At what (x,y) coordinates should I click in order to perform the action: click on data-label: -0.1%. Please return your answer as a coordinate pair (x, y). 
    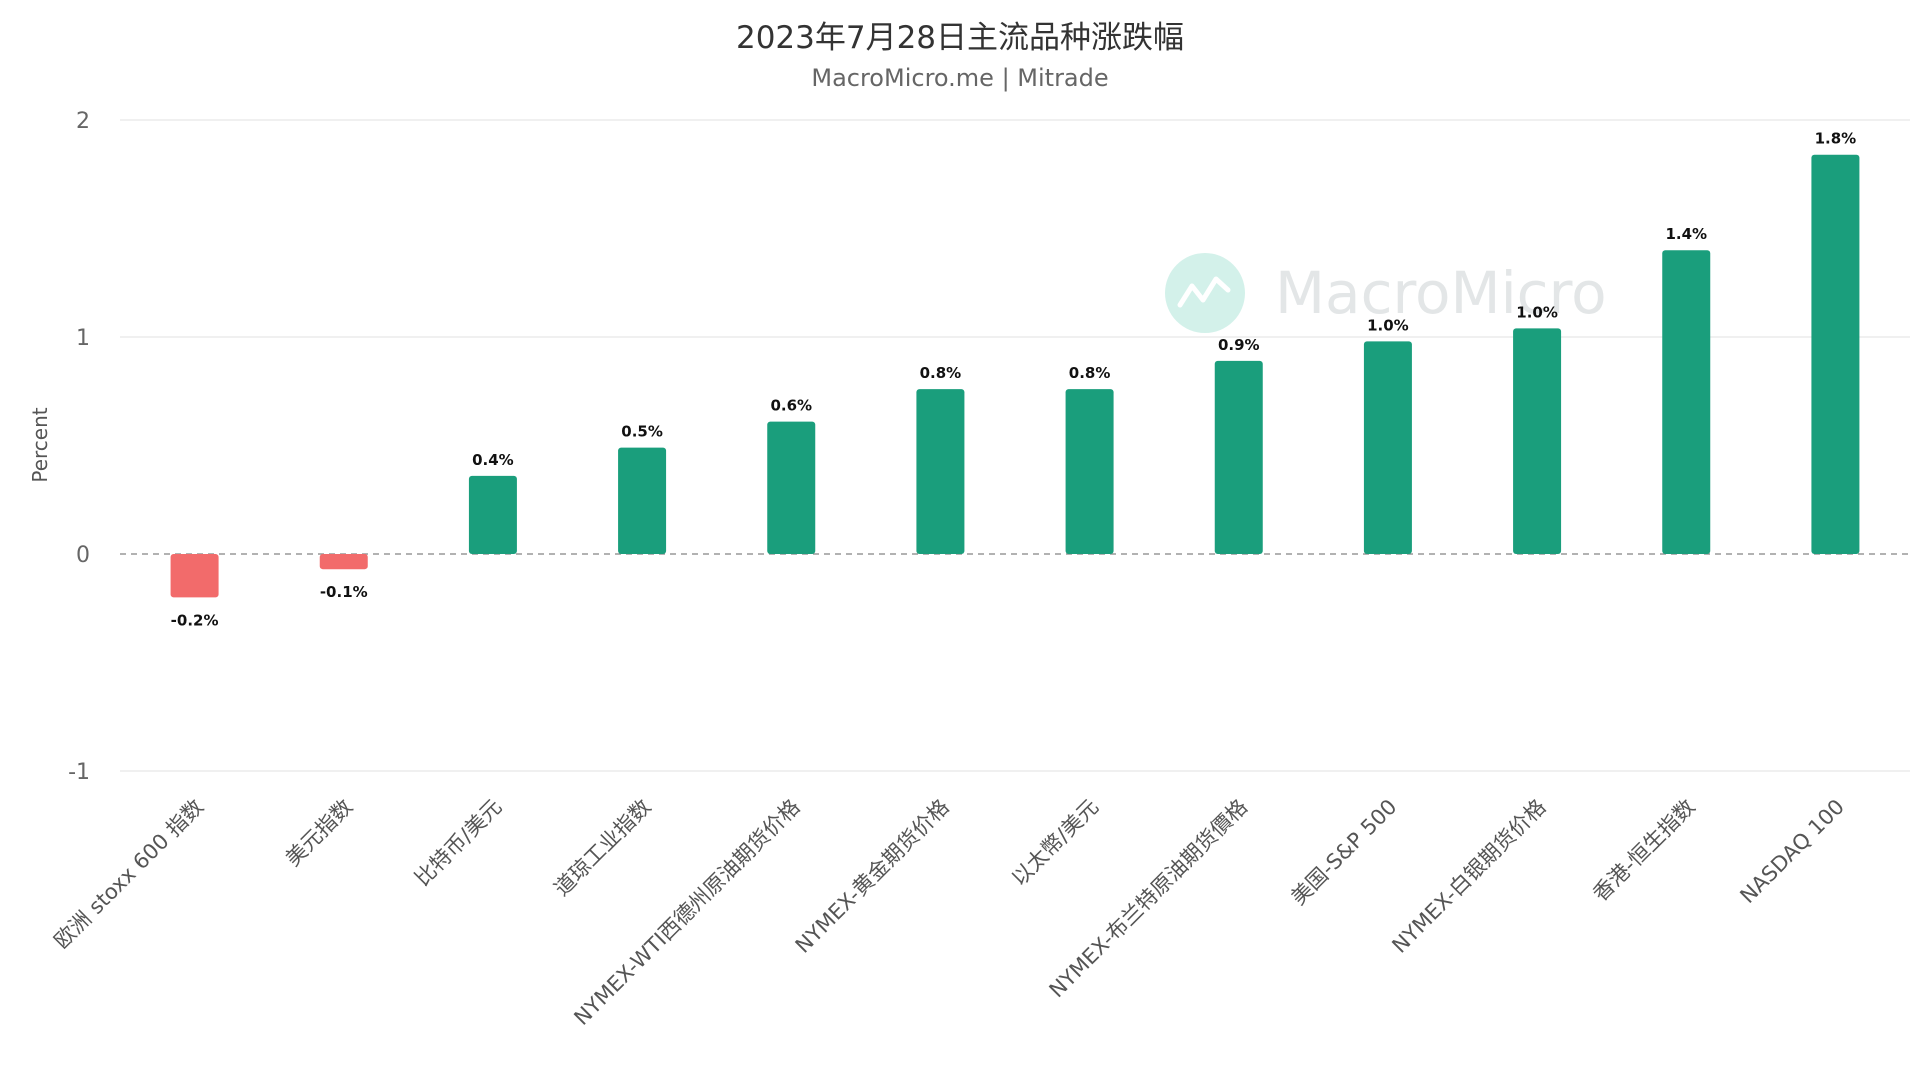
    Looking at the image, I should click on (344, 592).